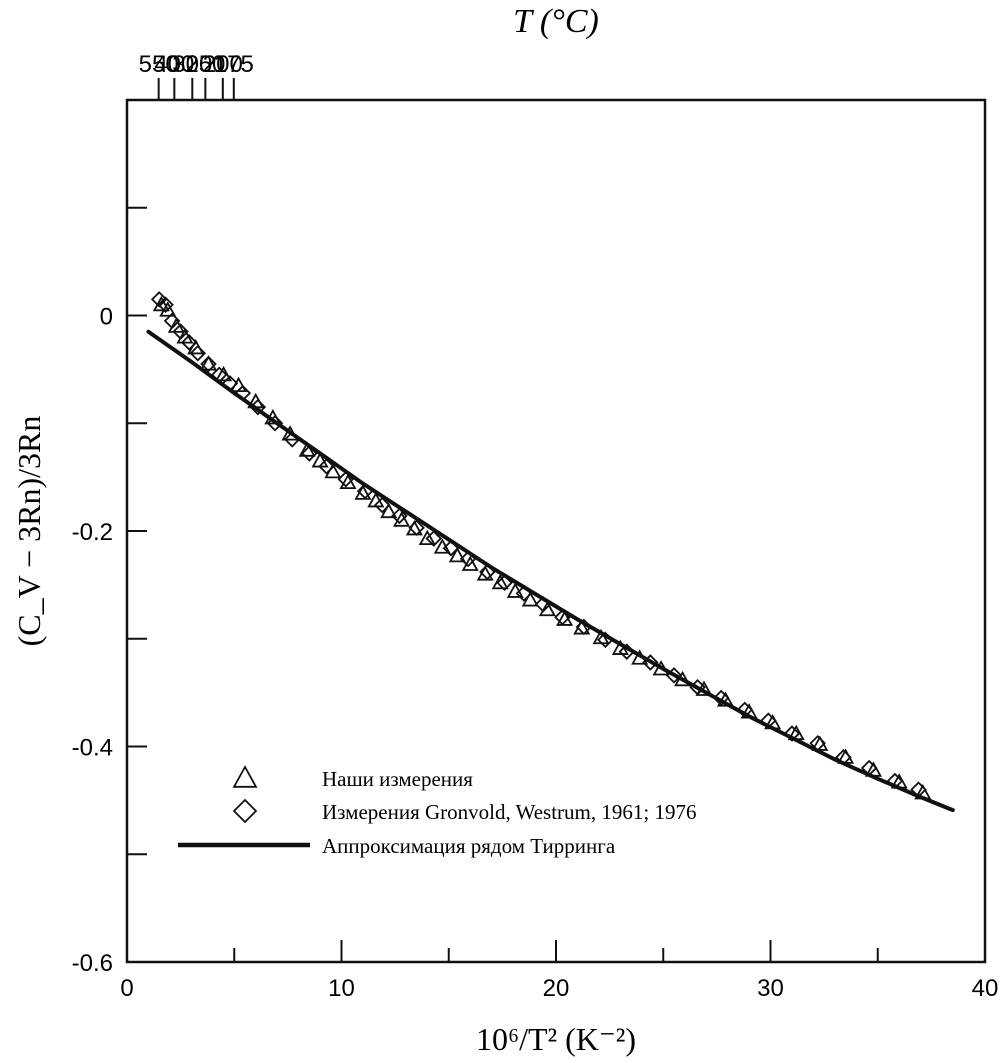 The image size is (1007, 1063). Describe the element at coordinates (205, 64) in the screenshot. I see `top-tick-label: 250` at that location.